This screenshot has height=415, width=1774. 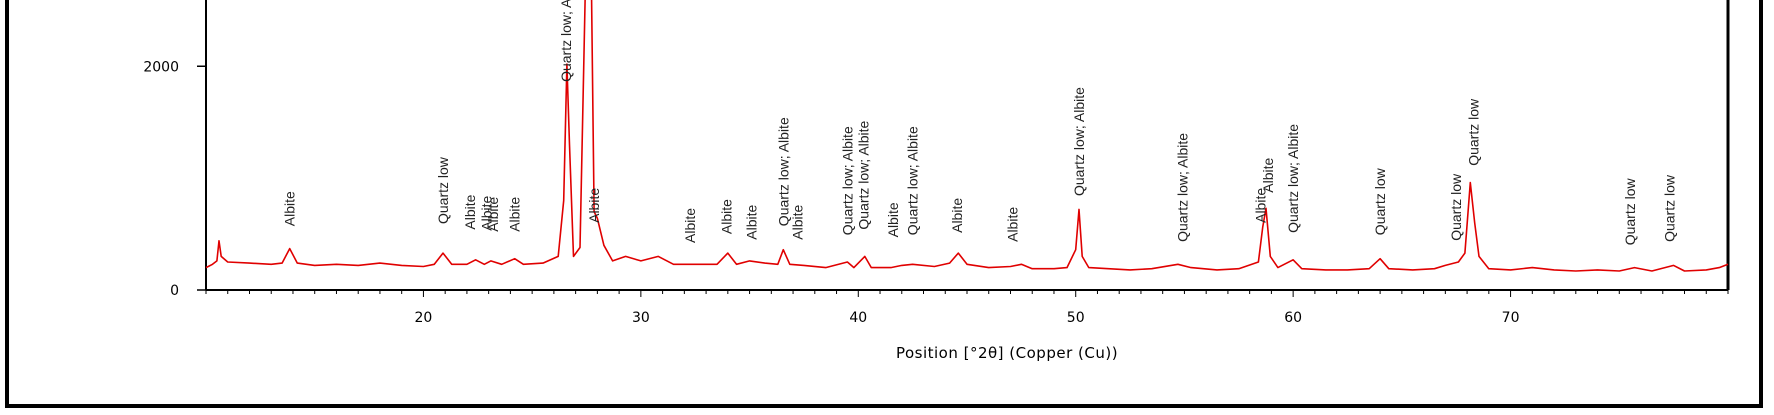 I want to click on x-tick-label: 30, so click(x=641, y=318).